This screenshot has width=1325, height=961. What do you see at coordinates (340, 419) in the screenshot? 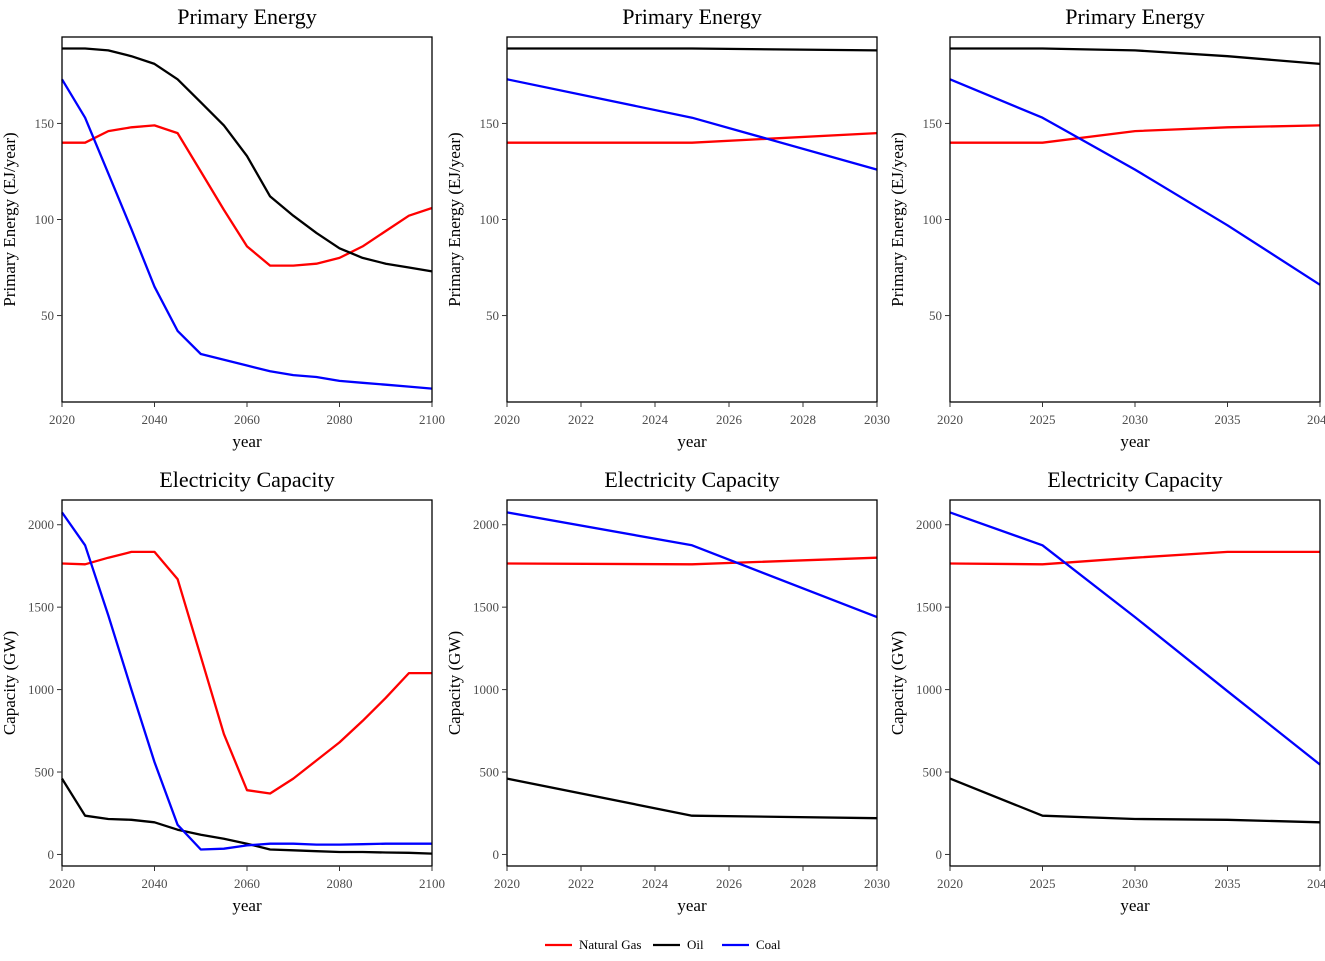
I see `x-tick-label: 2080` at bounding box center [340, 419].